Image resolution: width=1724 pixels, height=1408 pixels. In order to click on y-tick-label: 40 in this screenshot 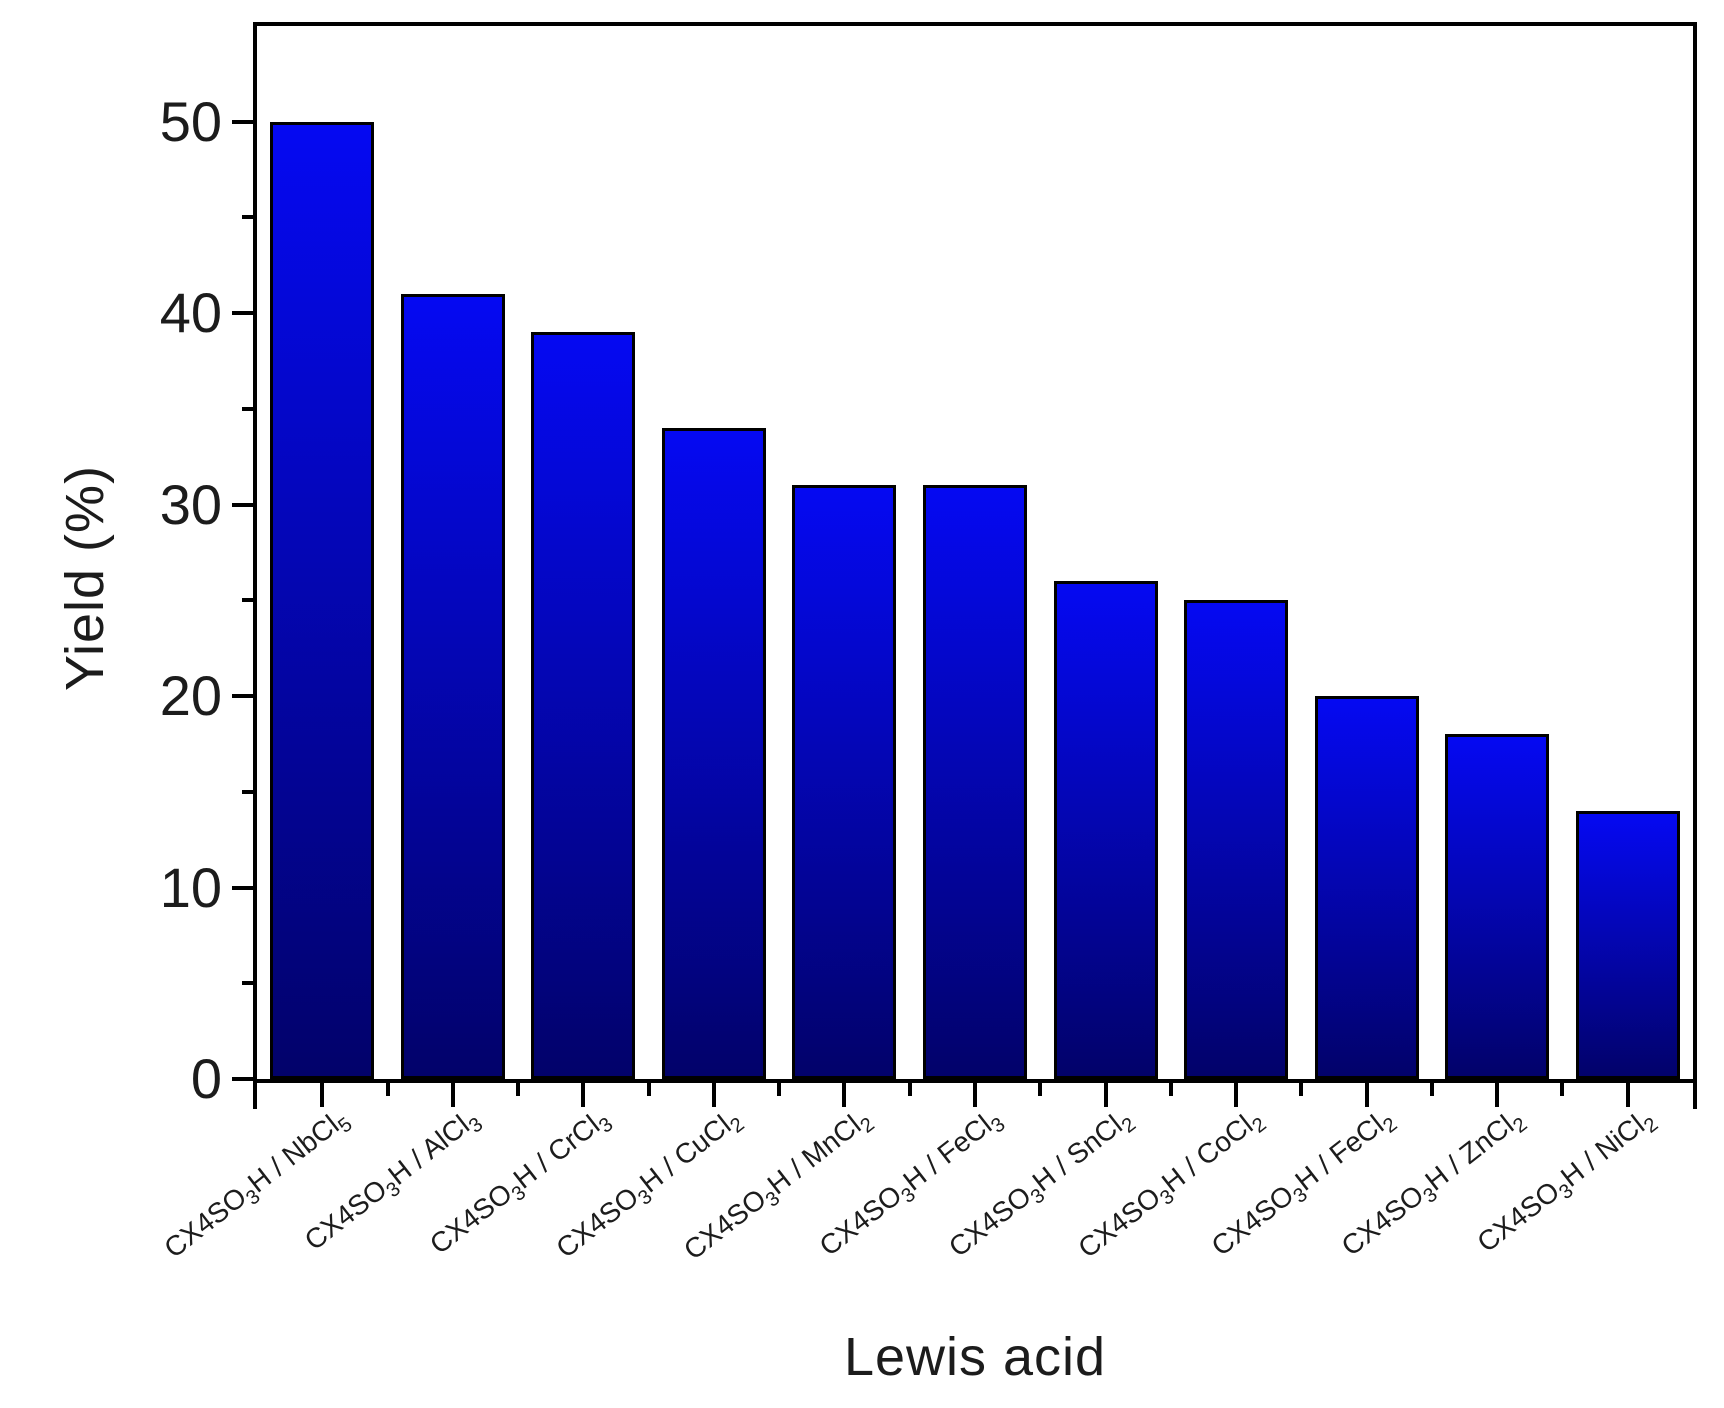, I will do `click(190, 313)`.